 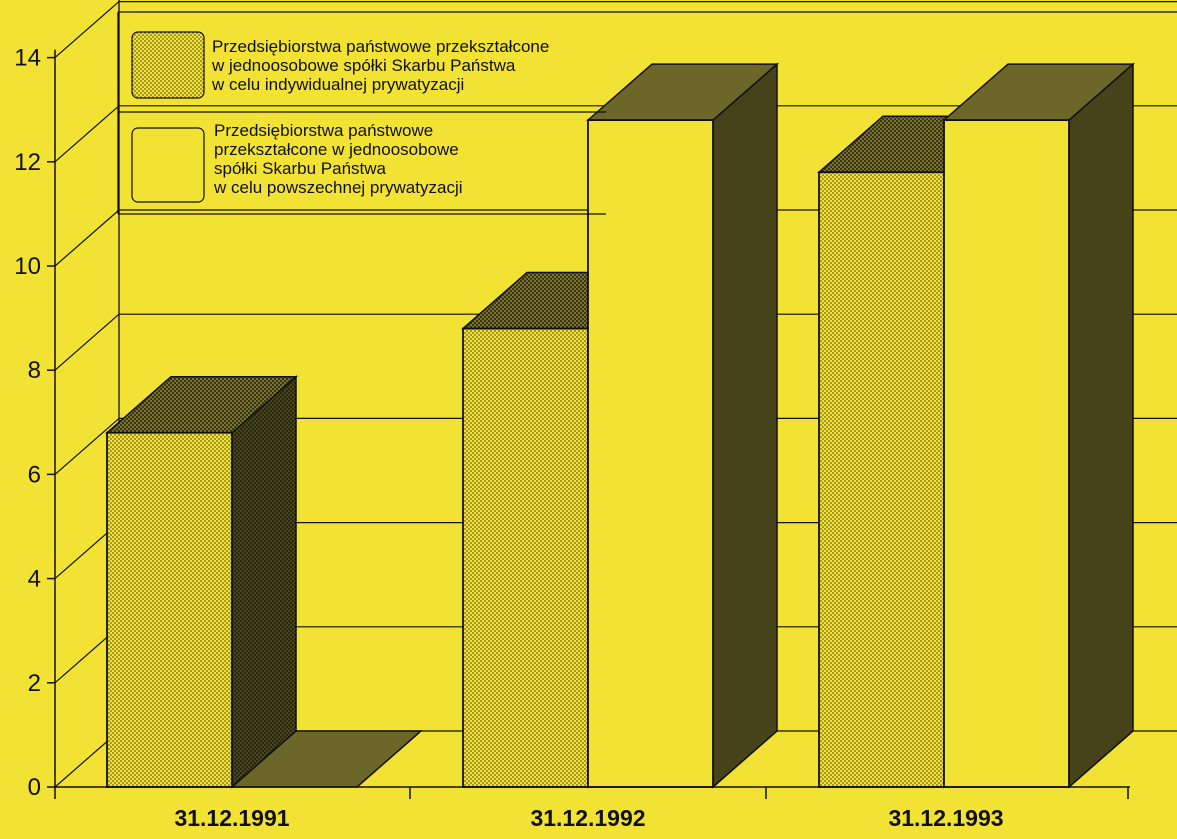 I want to click on y-tick-label: 8, so click(x=34, y=370).